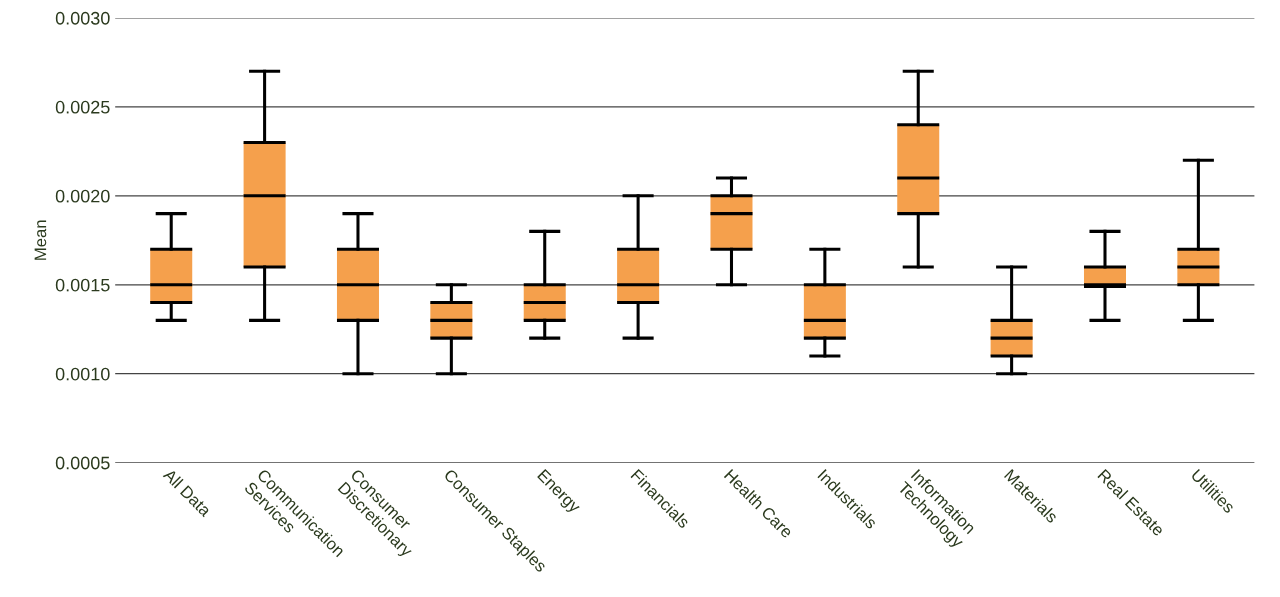  I want to click on y-axis-title: Mean, so click(40, 240).